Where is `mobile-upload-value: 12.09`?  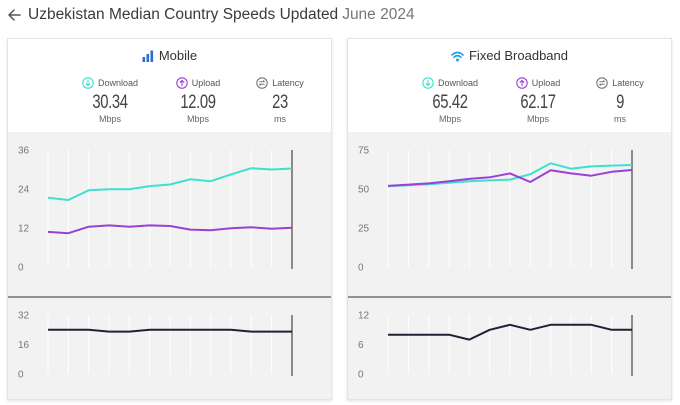
mobile-upload-value: 12.09 is located at coordinates (198, 102).